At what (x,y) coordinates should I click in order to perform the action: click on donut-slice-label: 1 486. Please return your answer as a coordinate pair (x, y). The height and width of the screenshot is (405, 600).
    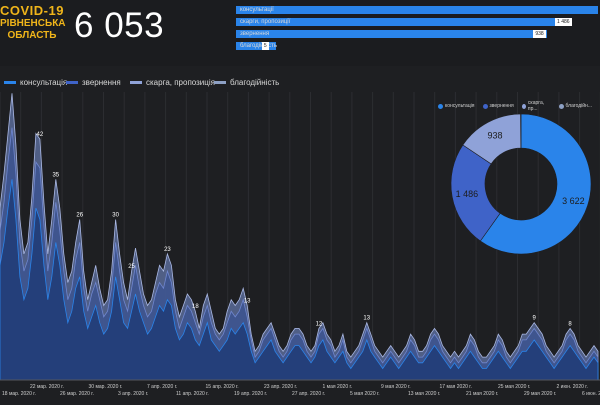
    Looking at the image, I should click on (467, 194).